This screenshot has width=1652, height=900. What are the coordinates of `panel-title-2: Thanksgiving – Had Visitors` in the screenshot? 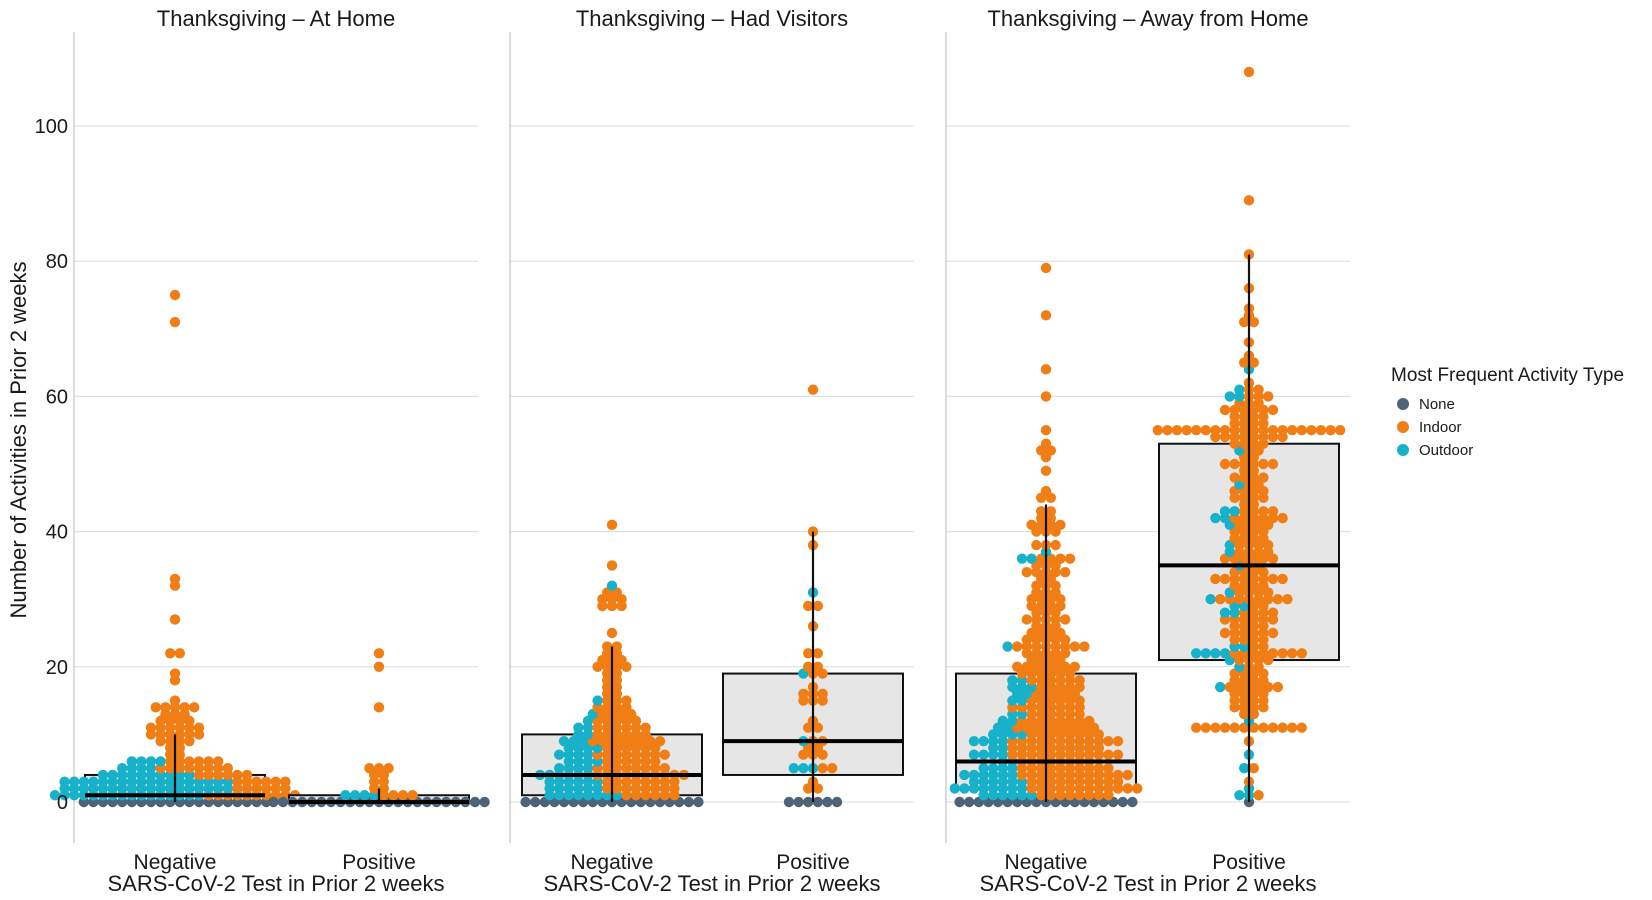 It's located at (712, 18).